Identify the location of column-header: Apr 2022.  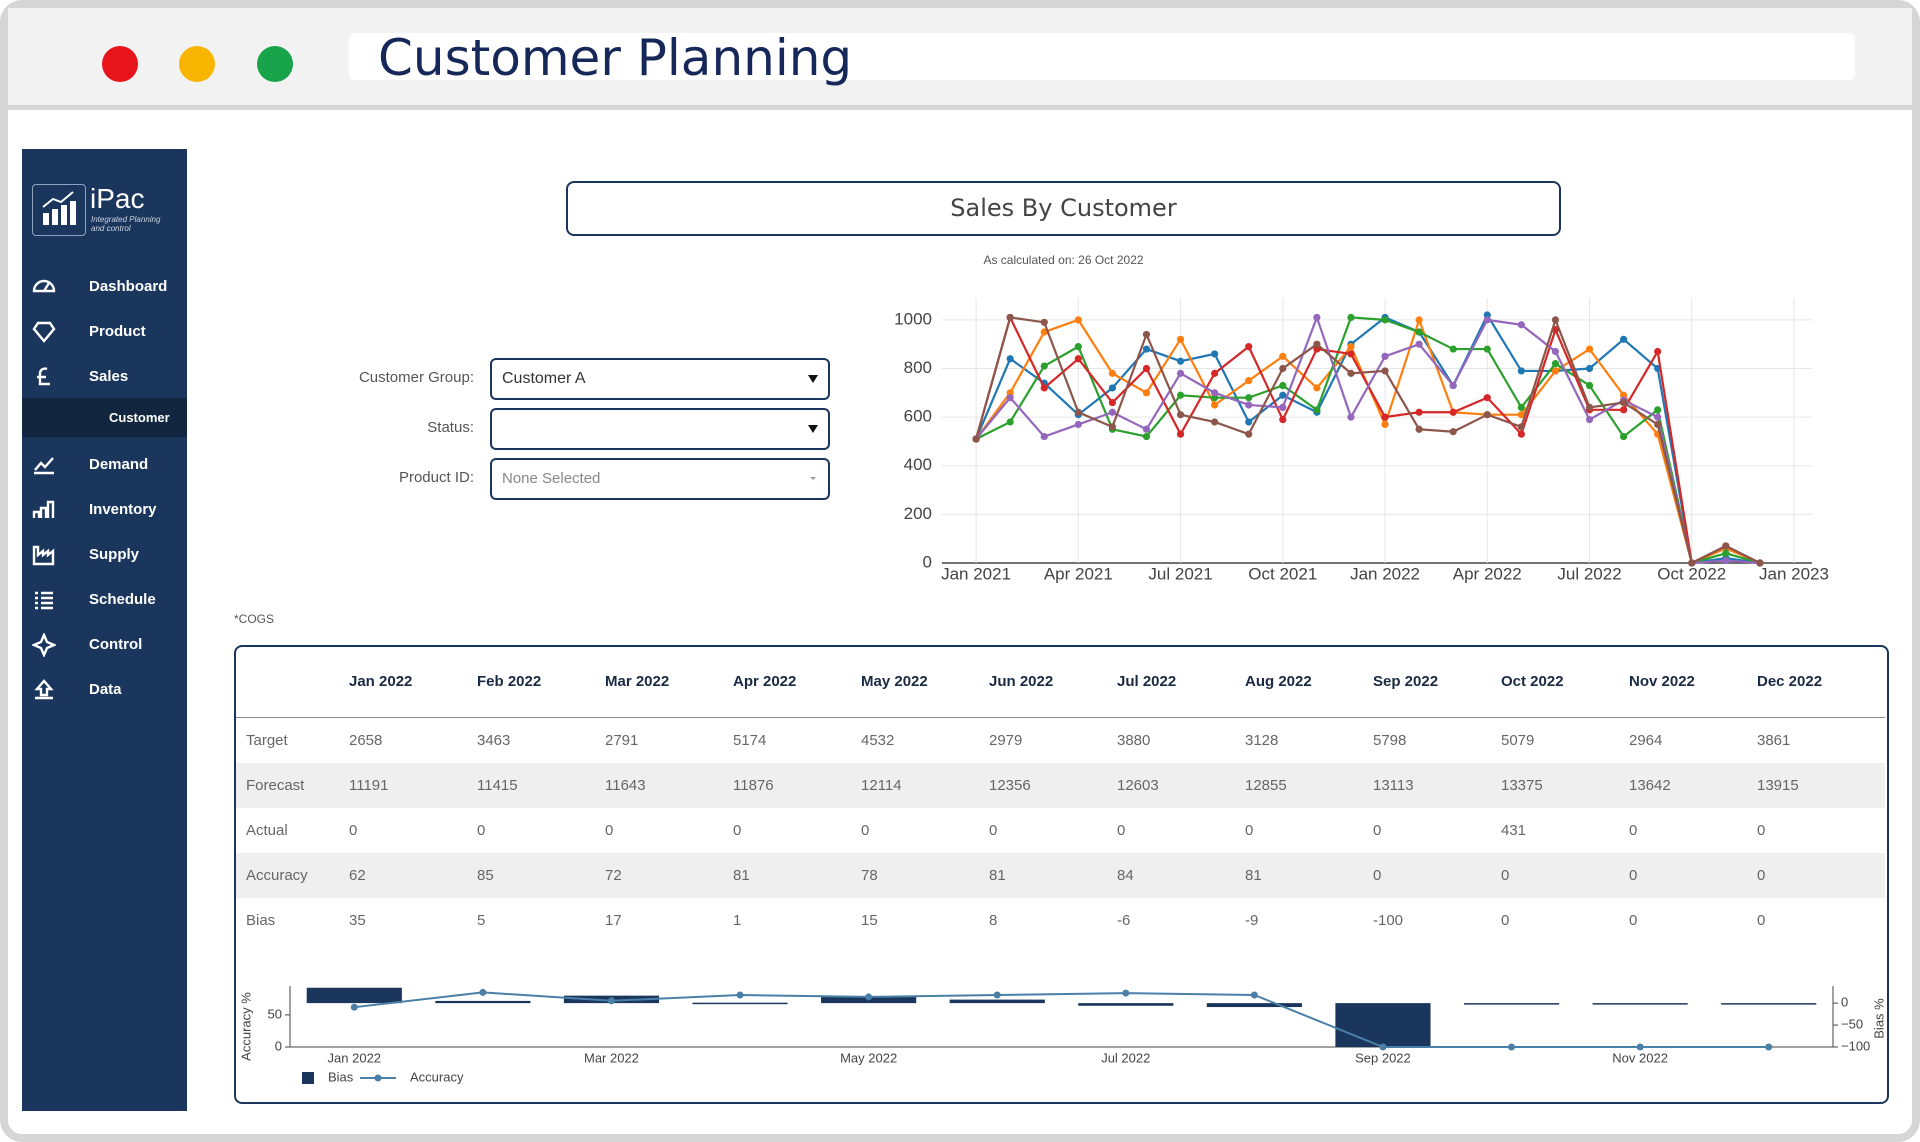
(797, 682).